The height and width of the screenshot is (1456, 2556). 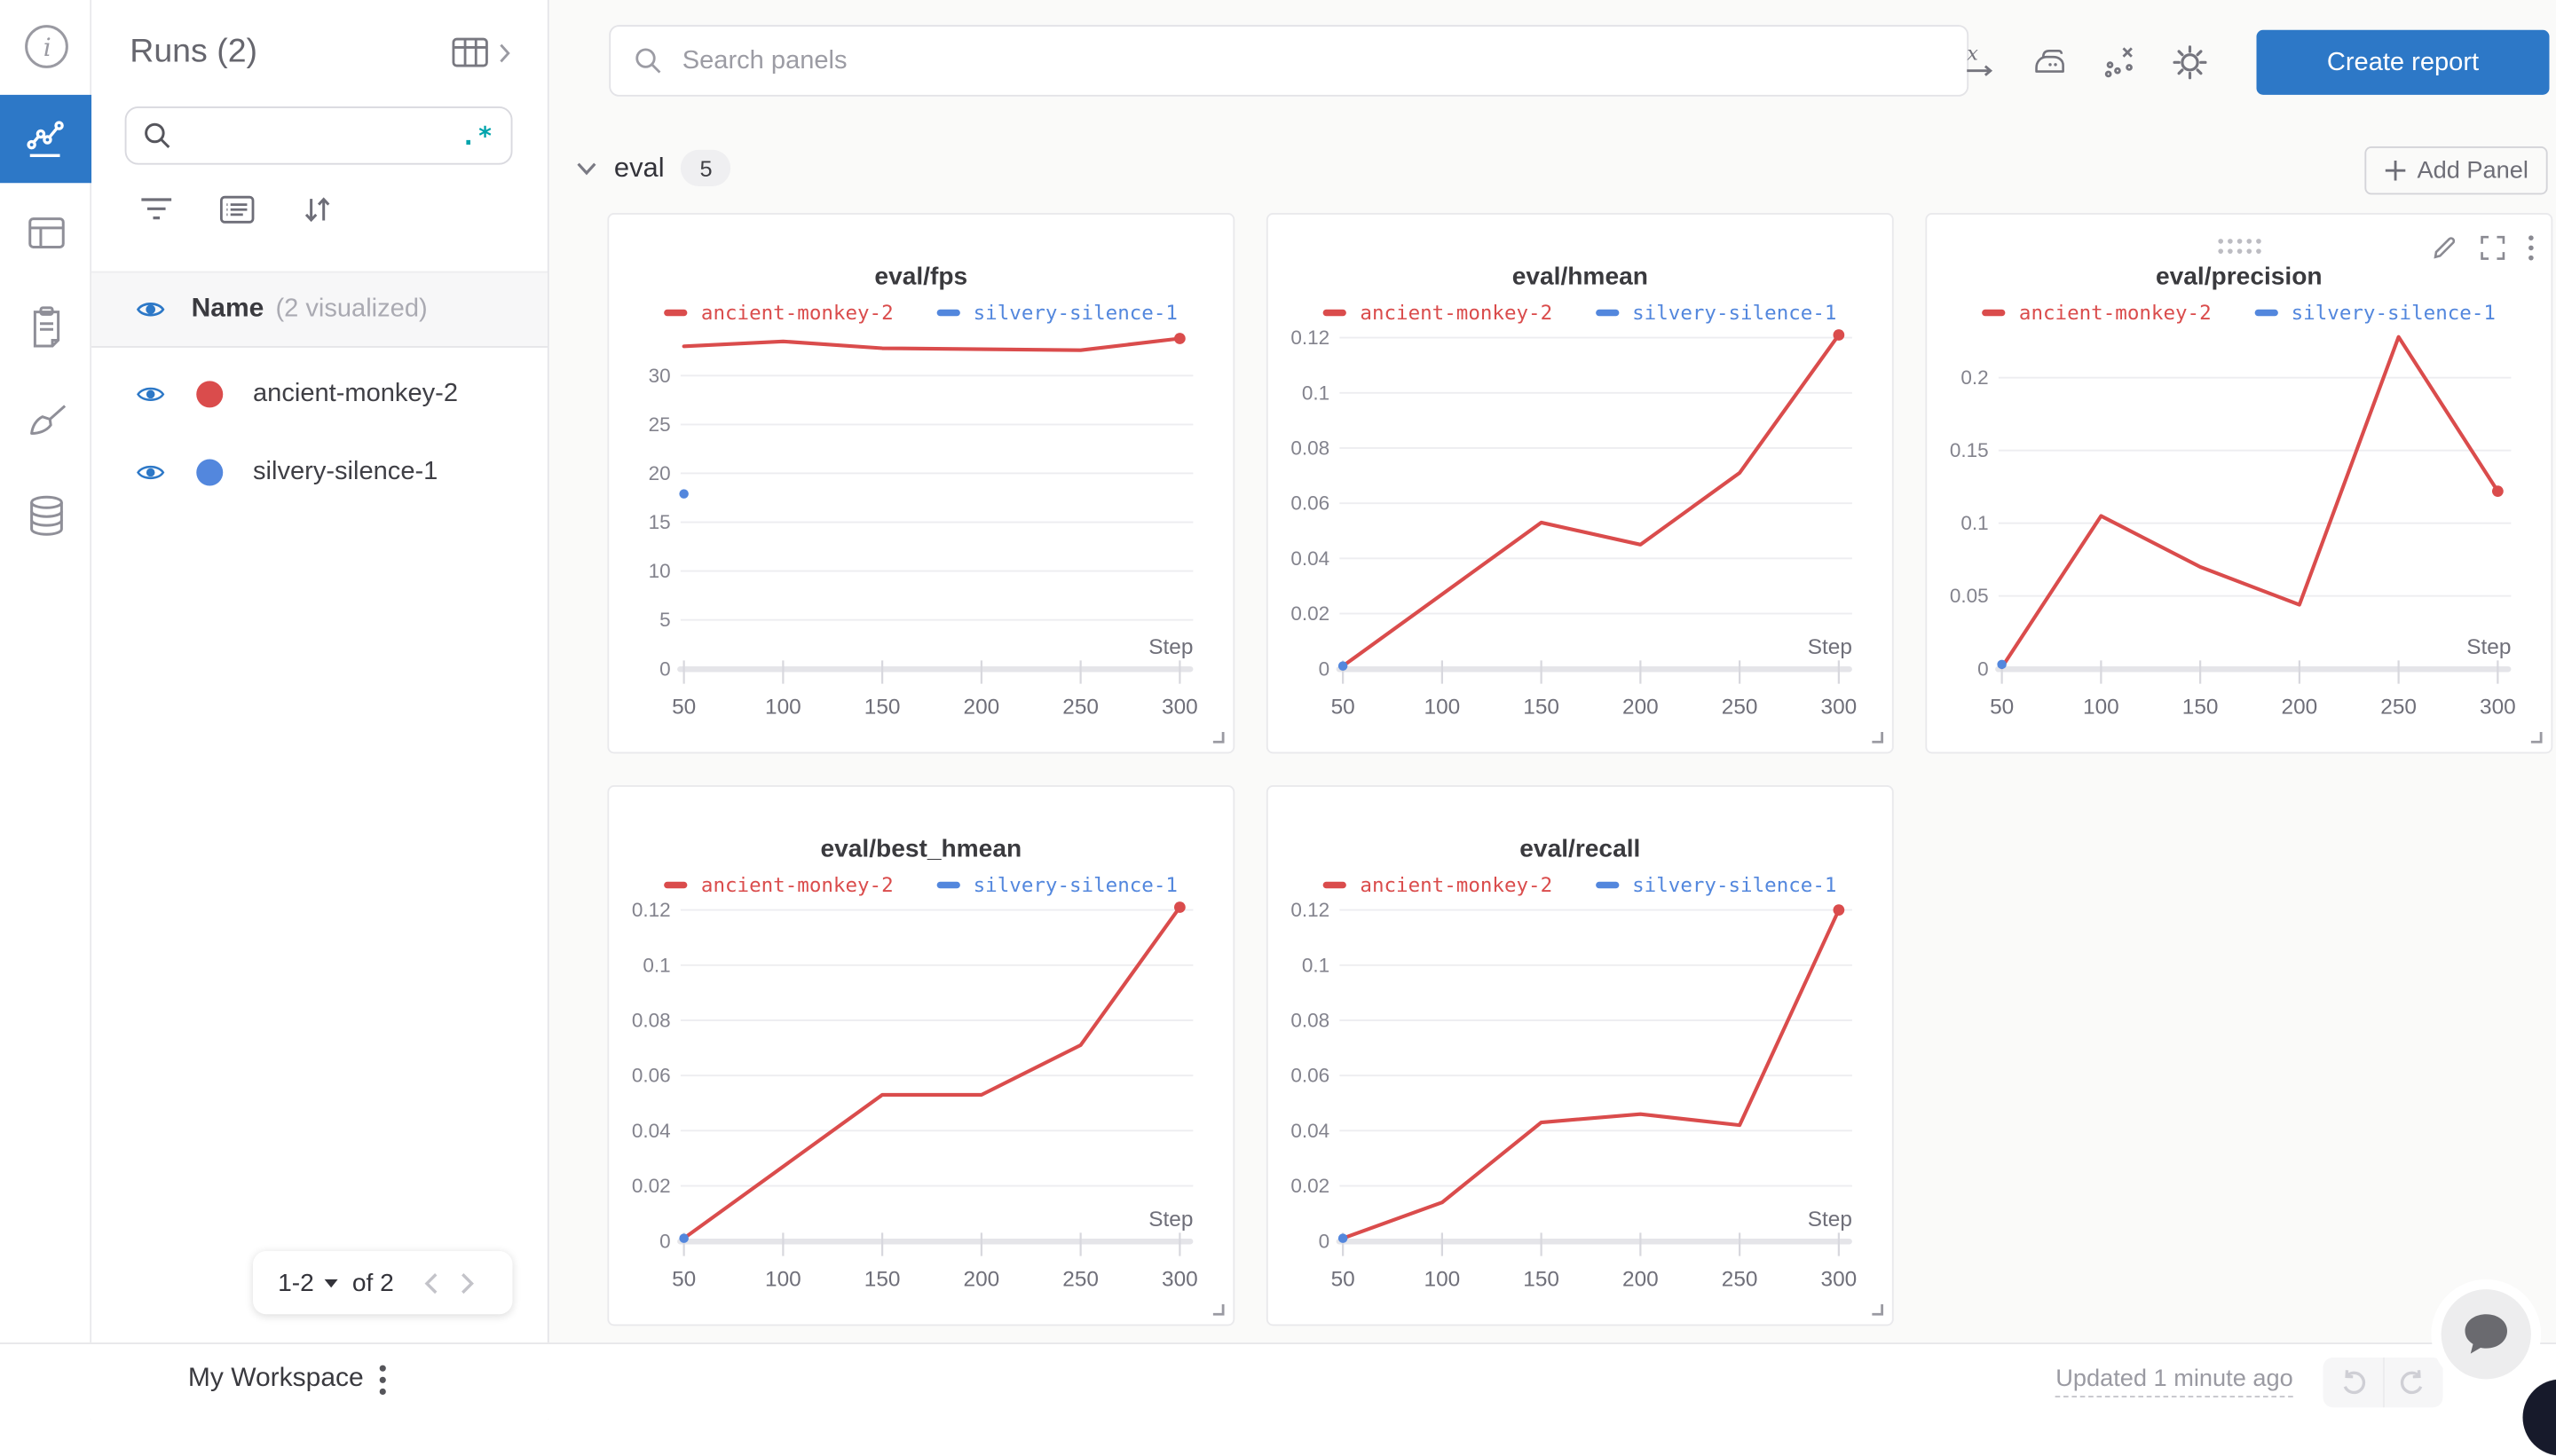 What do you see at coordinates (653, 168) in the screenshot?
I see `section-header-eval: eval 5` at bounding box center [653, 168].